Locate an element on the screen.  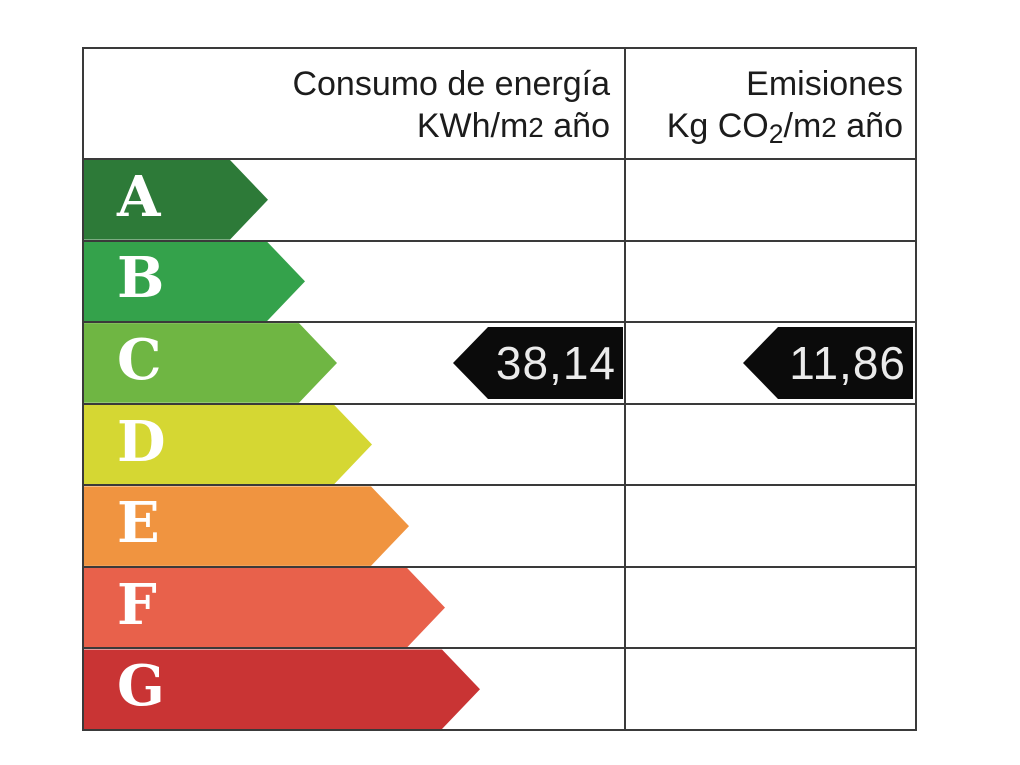
rating-letter-a: A is located at coordinates (139, 196).